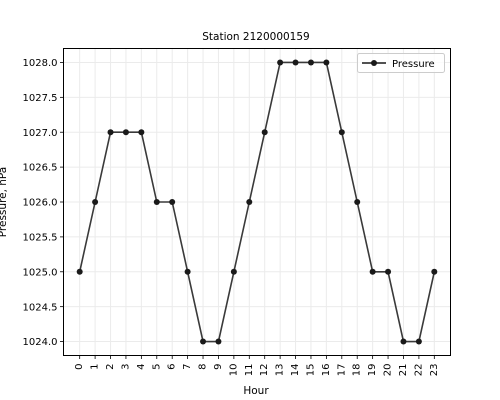 The image size is (500, 400). What do you see at coordinates (141, 367) in the screenshot?
I see `x-tick-label: 4` at bounding box center [141, 367].